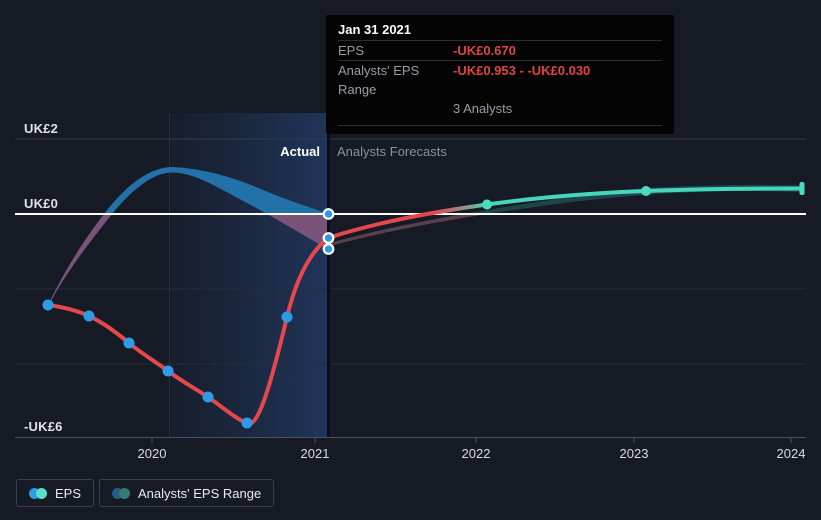  Describe the element at coordinates (802, 188) in the screenshot. I see `forecast-end-cap` at that location.